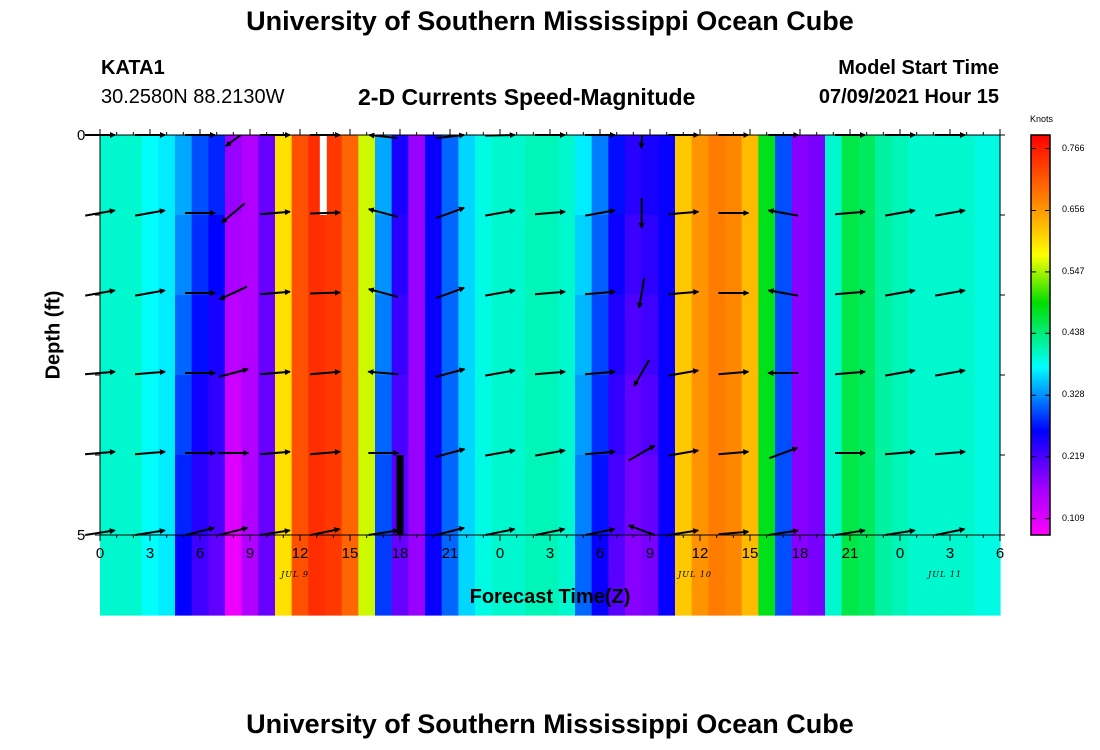 This screenshot has width=1100, height=750. What do you see at coordinates (1073, 455) in the screenshot?
I see `colorbar-tick-label: 0.219` at bounding box center [1073, 455].